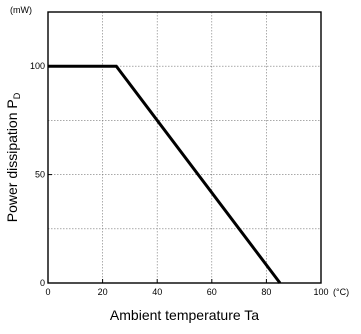 Image resolution: width=361 pixels, height=334 pixels. What do you see at coordinates (212, 292) in the screenshot?
I see `x-tick-label: 60` at bounding box center [212, 292].